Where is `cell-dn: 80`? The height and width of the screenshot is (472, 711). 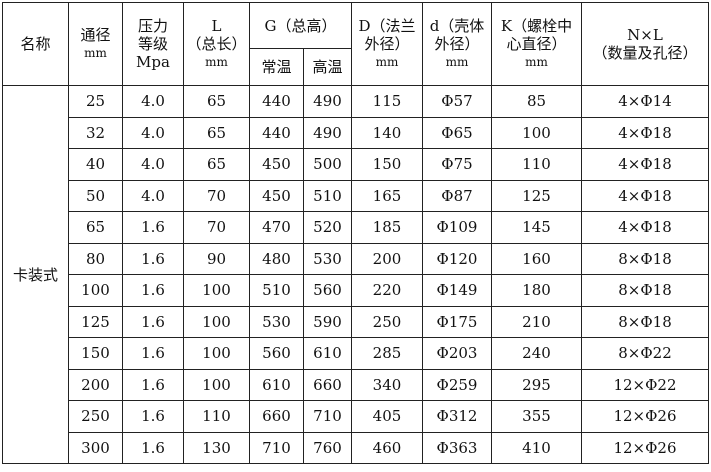 cell-dn: 80 is located at coordinates (95, 258).